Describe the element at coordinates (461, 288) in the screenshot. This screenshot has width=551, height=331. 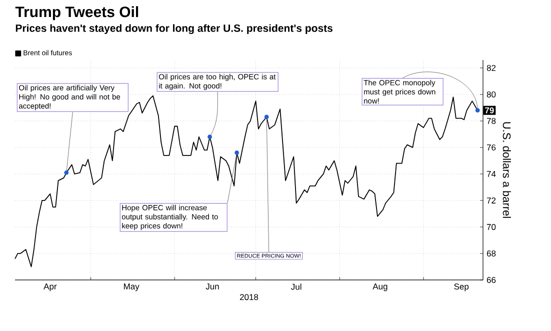
I see `x-tick-label: Sep` at that location.